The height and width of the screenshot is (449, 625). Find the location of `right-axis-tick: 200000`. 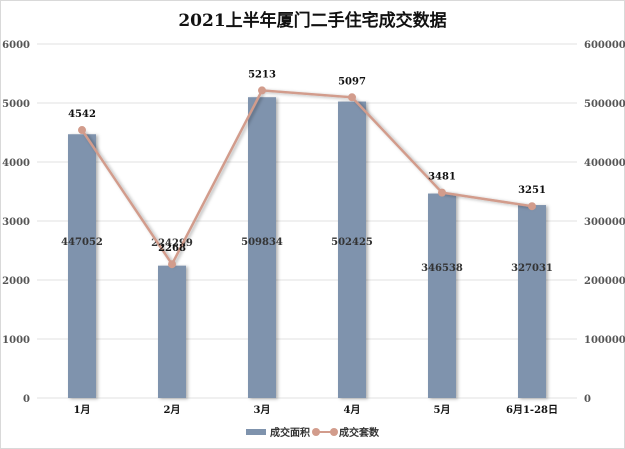

right-axis-tick: 200000 is located at coordinates (604, 281).